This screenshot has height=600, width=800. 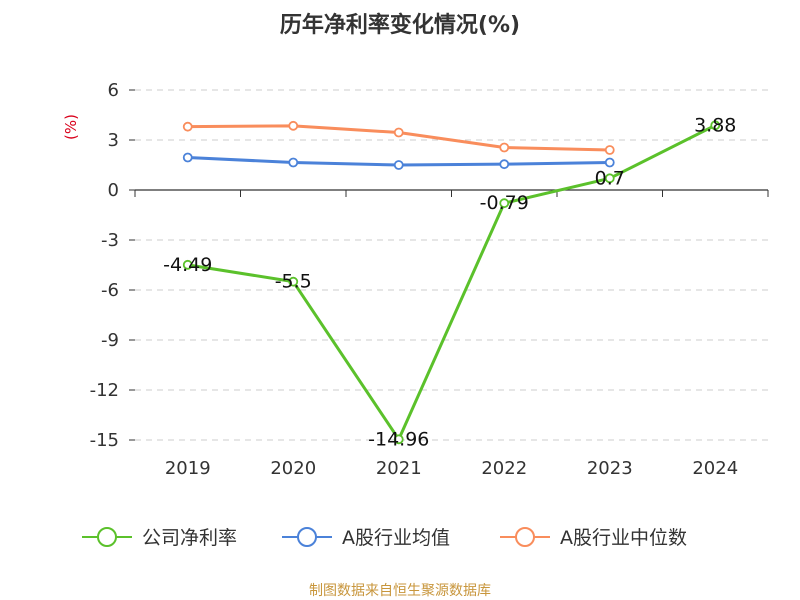 I want to click on x-axis, so click(x=451, y=193).